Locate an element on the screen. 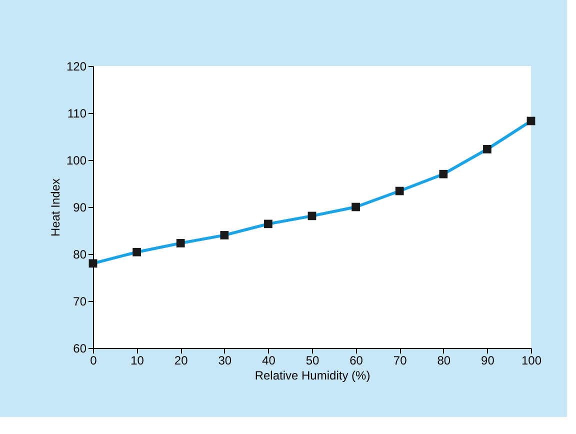 The image size is (576, 434). x-tick-label: 20 is located at coordinates (181, 361).